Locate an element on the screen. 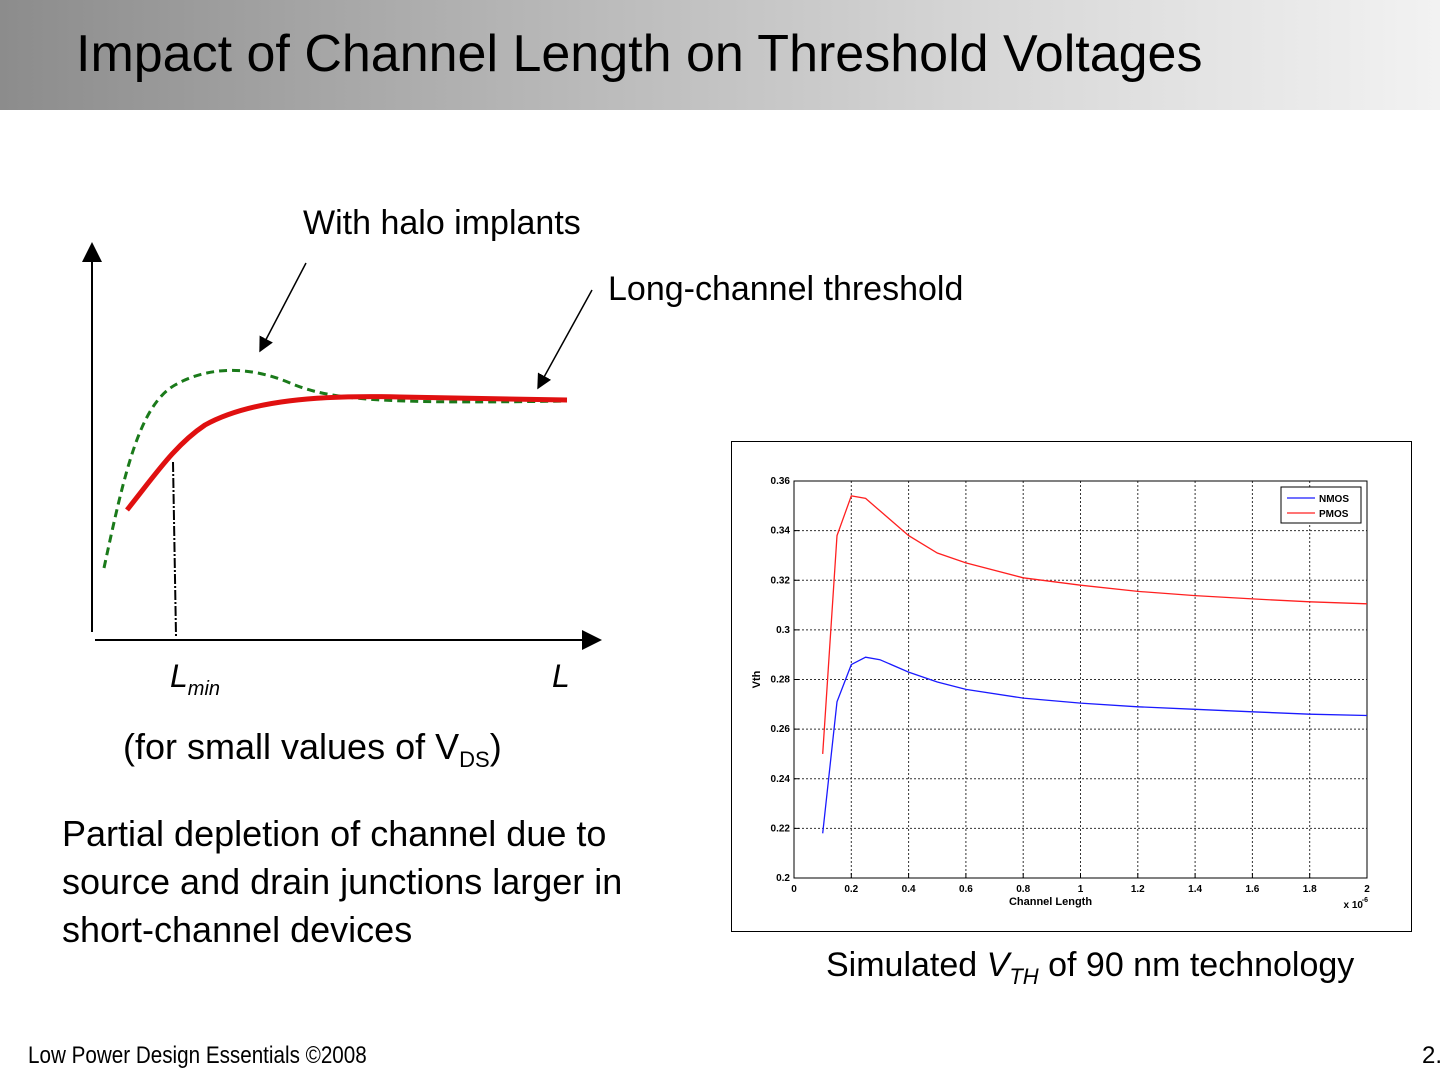 This screenshot has height=1080, width=1440. y-tick-label: 0.26 is located at coordinates (781, 729).